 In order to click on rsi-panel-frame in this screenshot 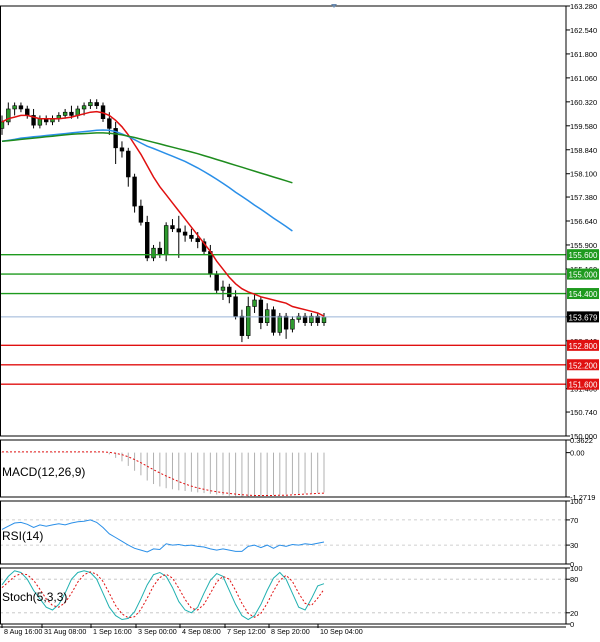, I will do `click(283, 532)`.